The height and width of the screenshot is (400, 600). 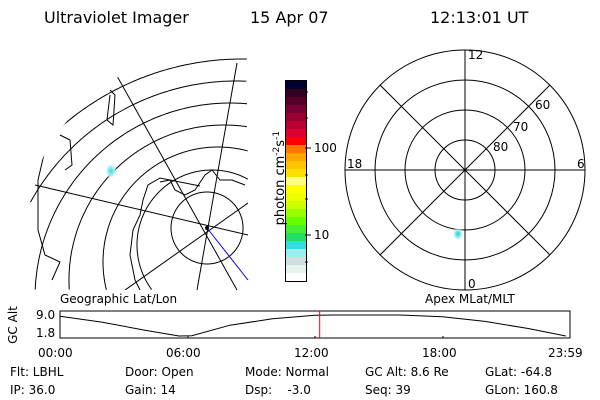 What do you see at coordinates (46, 315) in the screenshot?
I see `ytick-9: 9.0` at bounding box center [46, 315].